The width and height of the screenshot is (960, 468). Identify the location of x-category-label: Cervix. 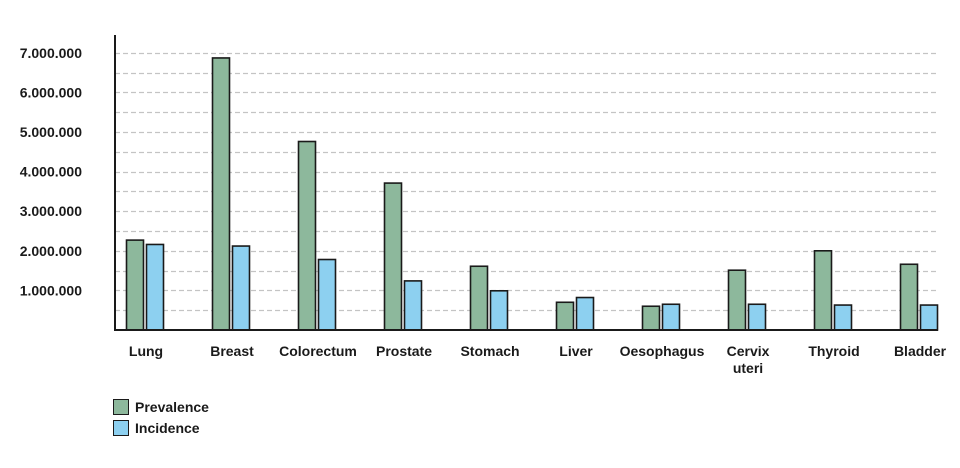
(748, 351).